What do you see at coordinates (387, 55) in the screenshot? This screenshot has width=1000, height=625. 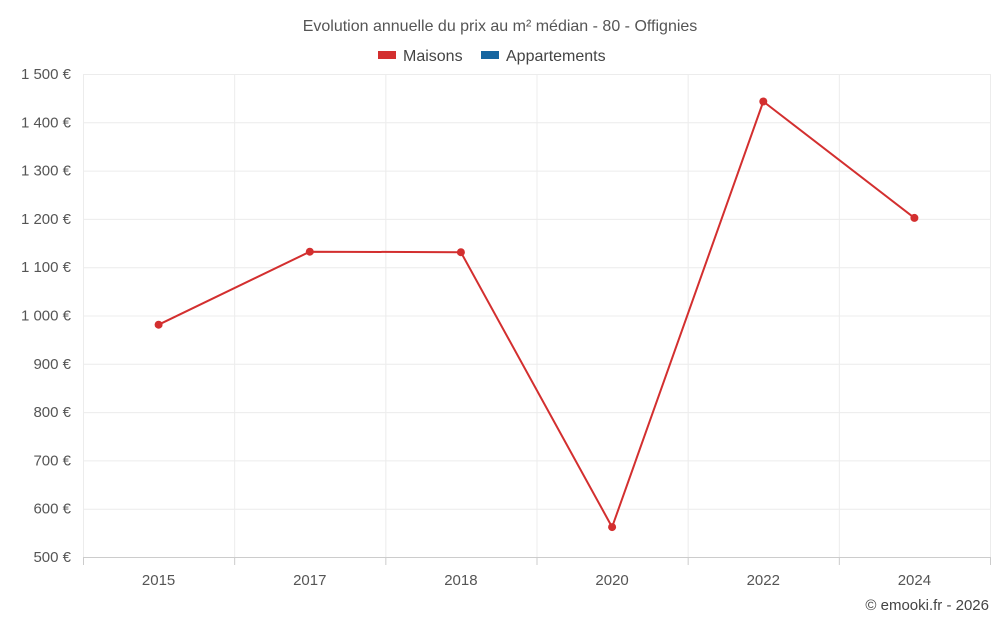 I see `legend-swatch-maisons` at bounding box center [387, 55].